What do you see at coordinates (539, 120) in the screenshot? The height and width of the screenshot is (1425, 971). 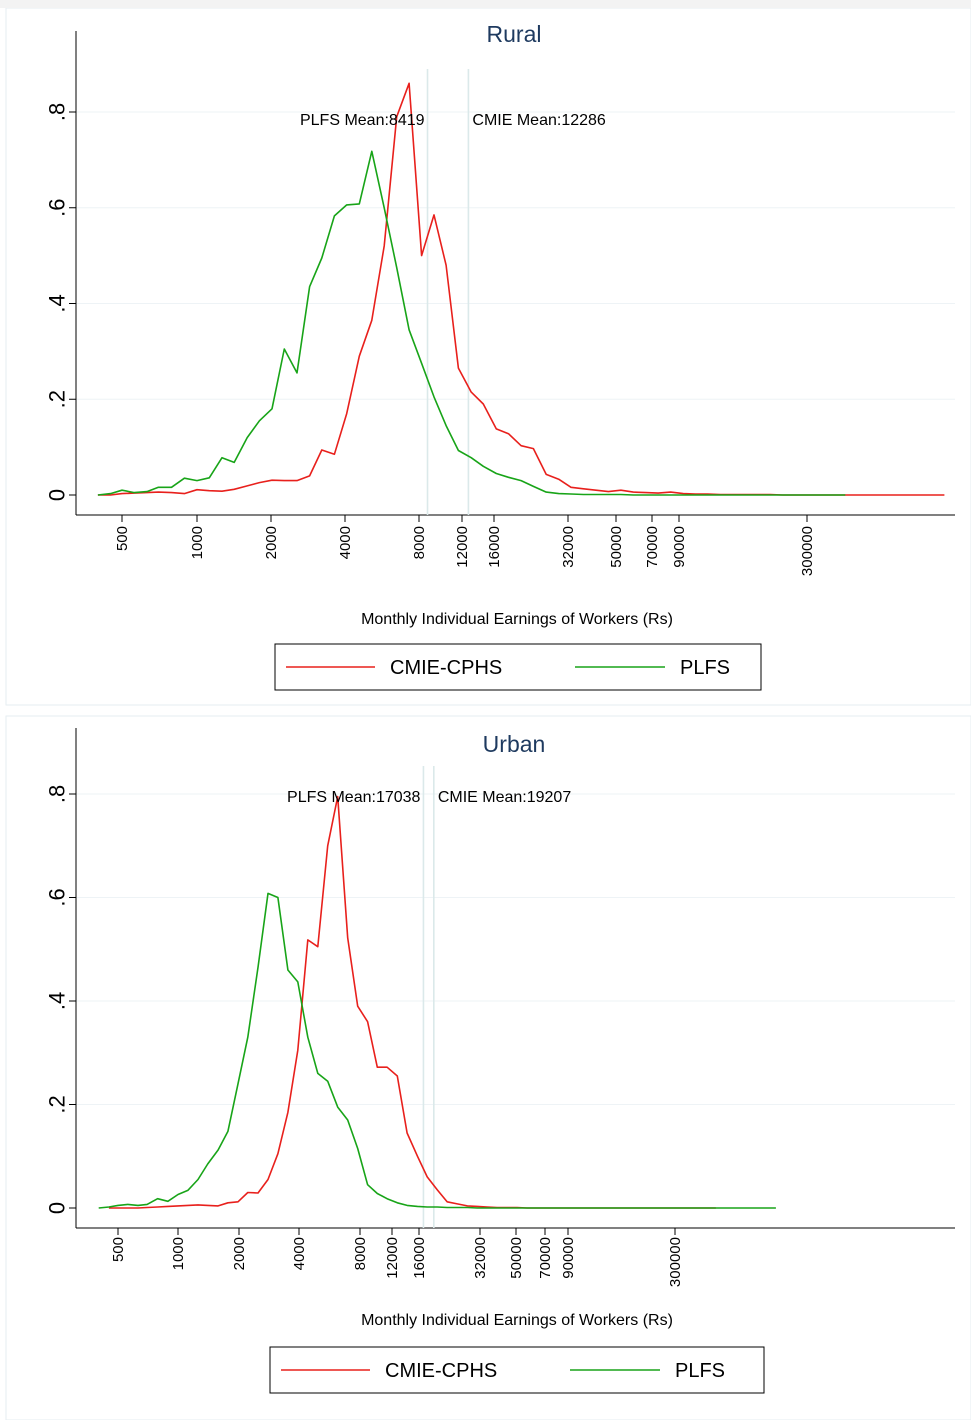 I see `cmie-mean-label: CMIE Mean:12286` at bounding box center [539, 120].